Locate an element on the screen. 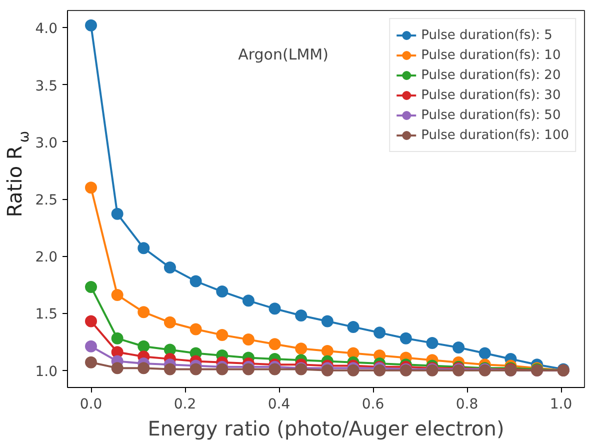 This screenshot has width=592, height=443. legend-label: Pulse duration(fs): 5 is located at coordinates (486, 35).